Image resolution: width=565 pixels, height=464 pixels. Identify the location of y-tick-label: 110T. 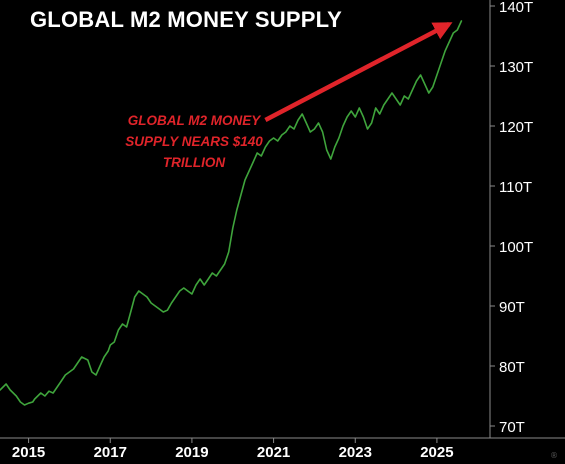
(515, 187).